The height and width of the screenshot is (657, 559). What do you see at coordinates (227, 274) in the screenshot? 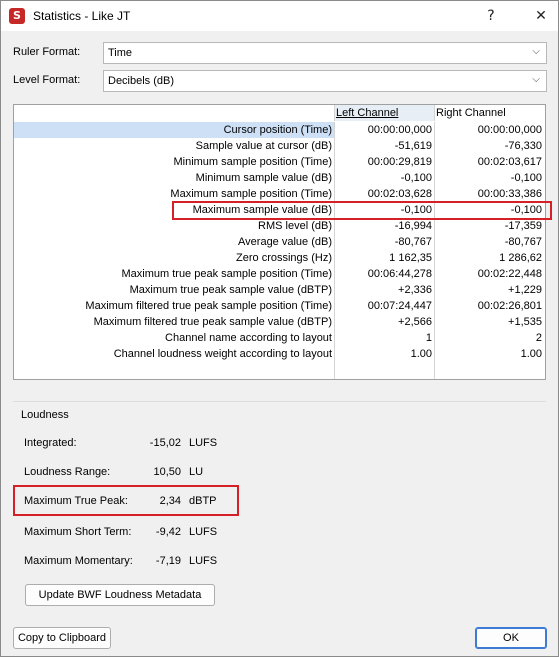
I see `row-label: Maximum true peak sample position (Time)` at bounding box center [227, 274].